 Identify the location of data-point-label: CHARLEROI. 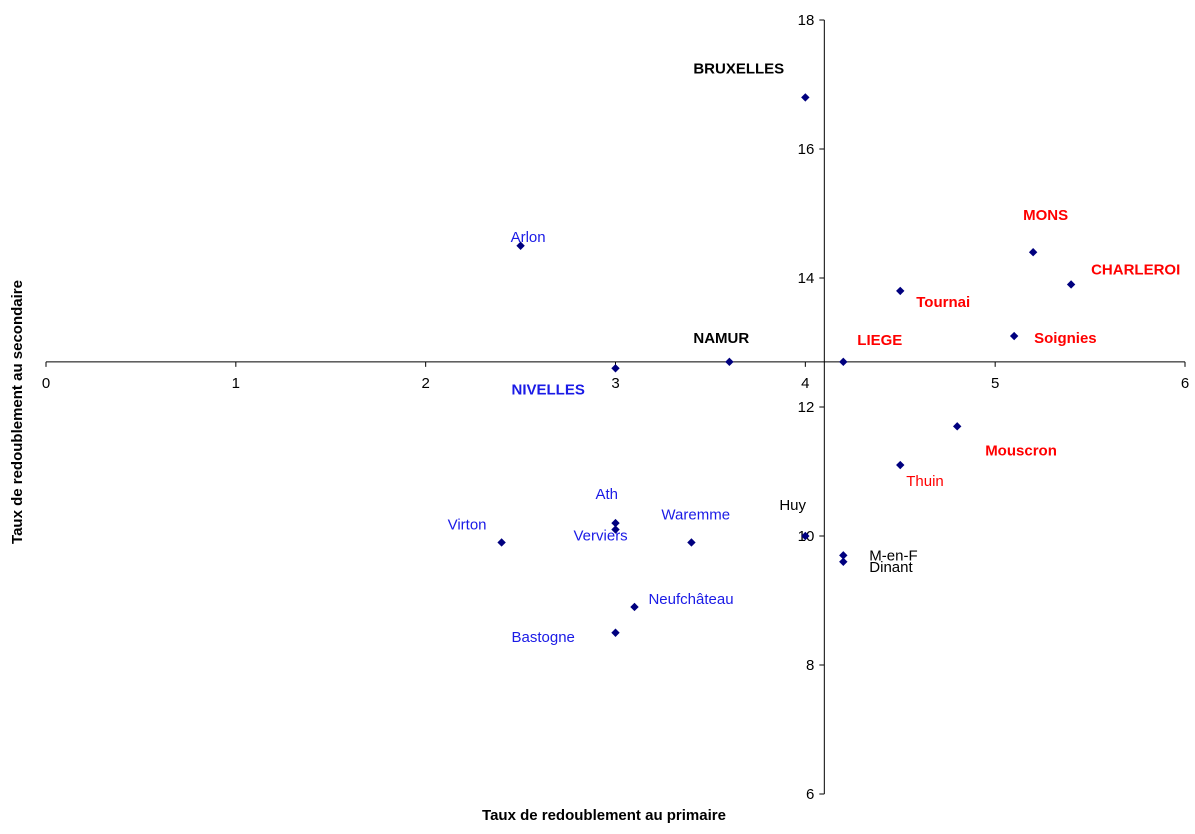
(1135, 269).